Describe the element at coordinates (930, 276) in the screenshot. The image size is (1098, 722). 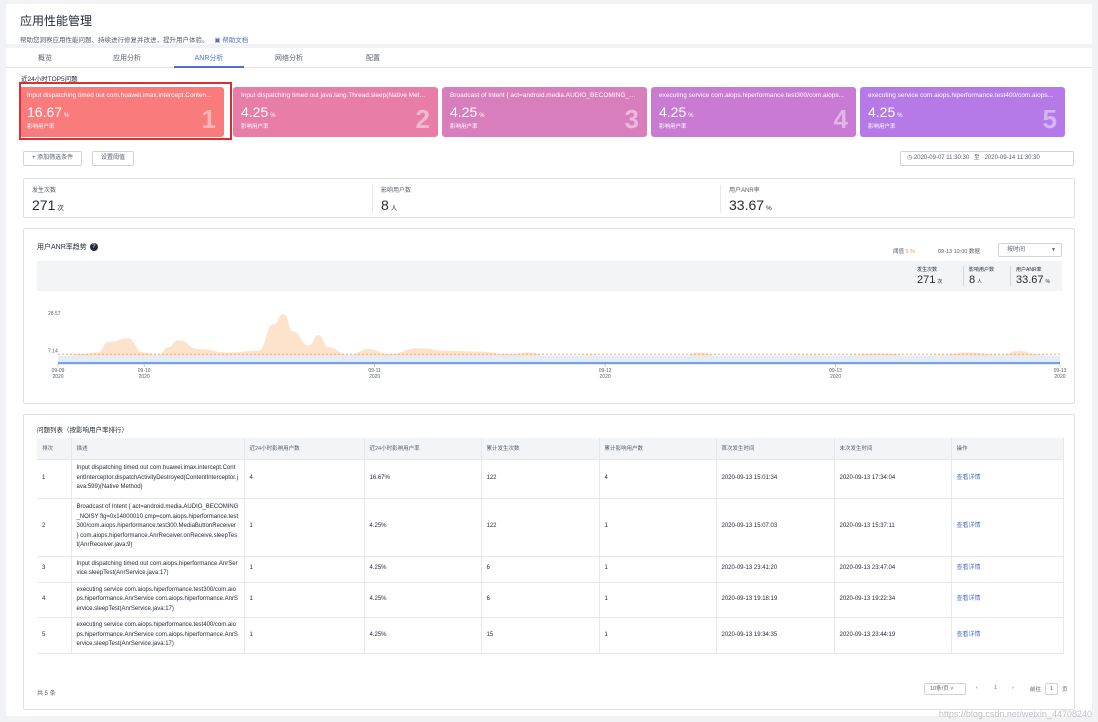
I see `mini-stat-occurrences: 发生次数 271 次` at that location.